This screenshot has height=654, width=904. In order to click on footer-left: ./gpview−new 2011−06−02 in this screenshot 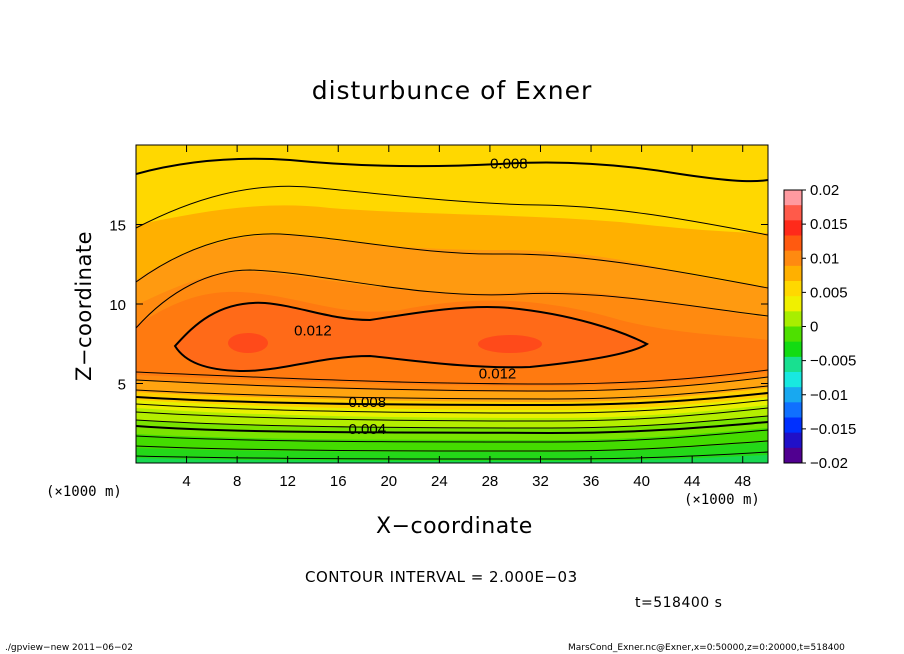, I will do `click(69, 648)`.